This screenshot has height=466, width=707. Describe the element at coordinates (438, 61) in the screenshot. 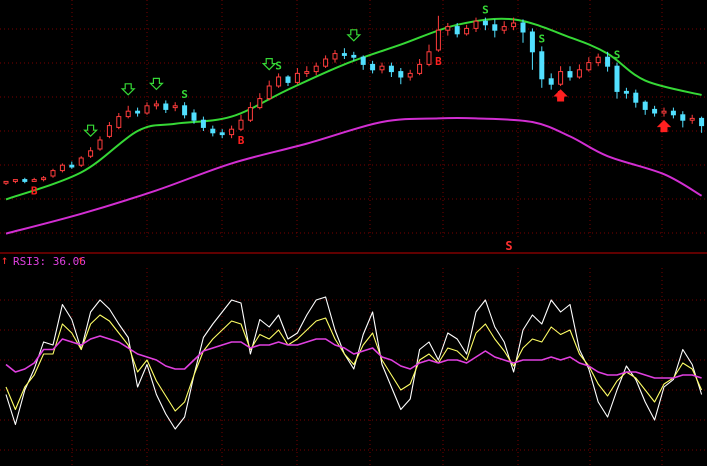

I see `buy-signal-label: B` at that location.